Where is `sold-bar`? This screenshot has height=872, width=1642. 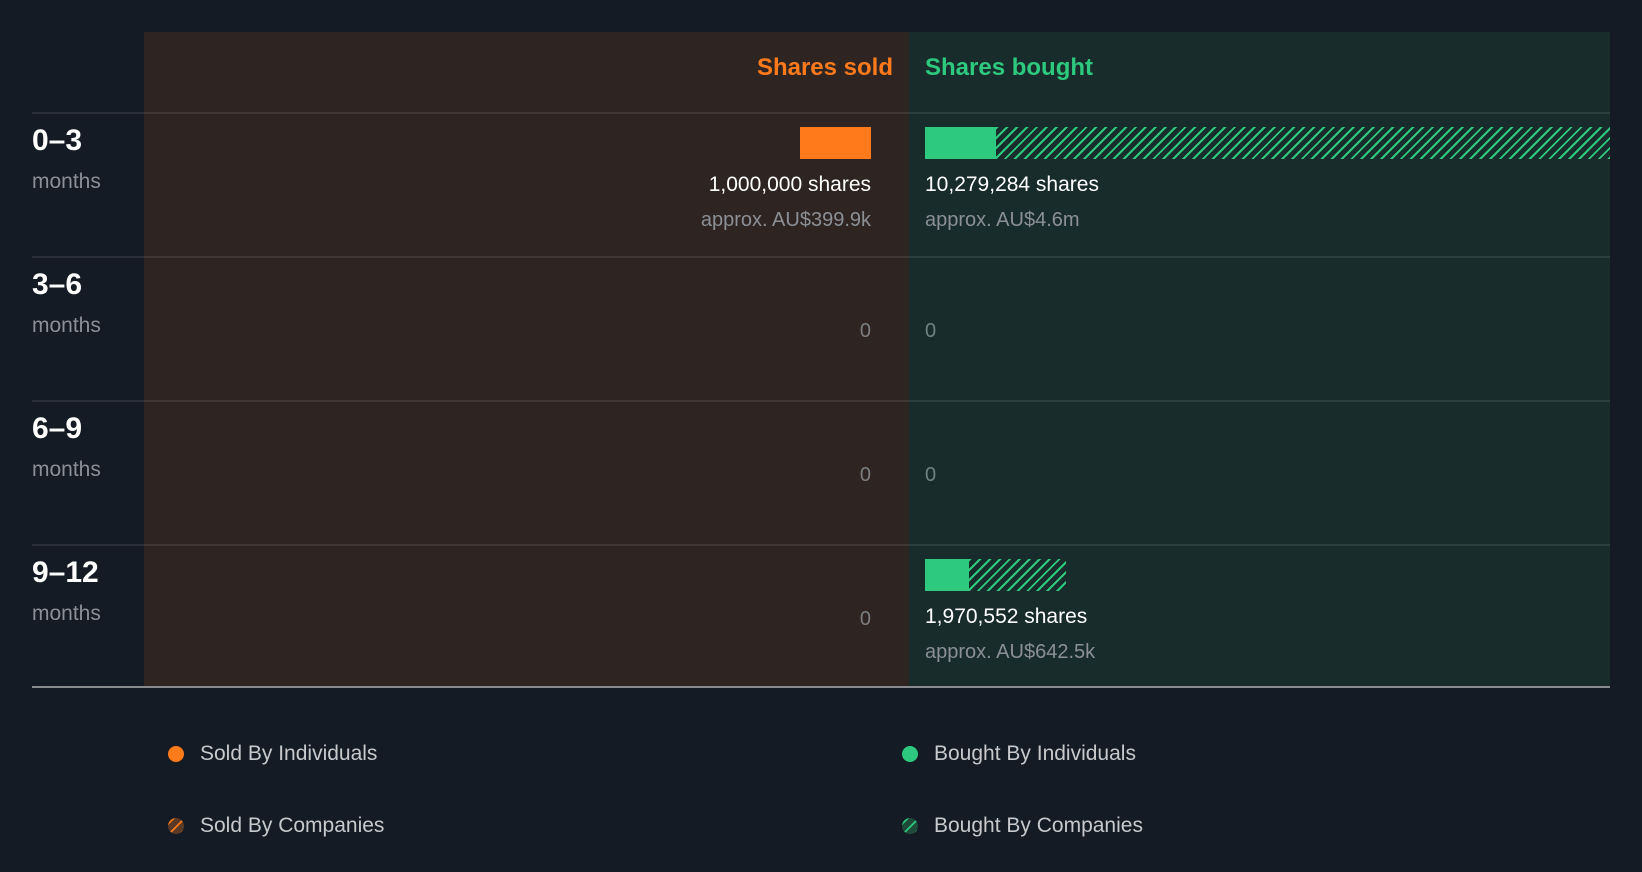 sold-bar is located at coordinates (786, 143).